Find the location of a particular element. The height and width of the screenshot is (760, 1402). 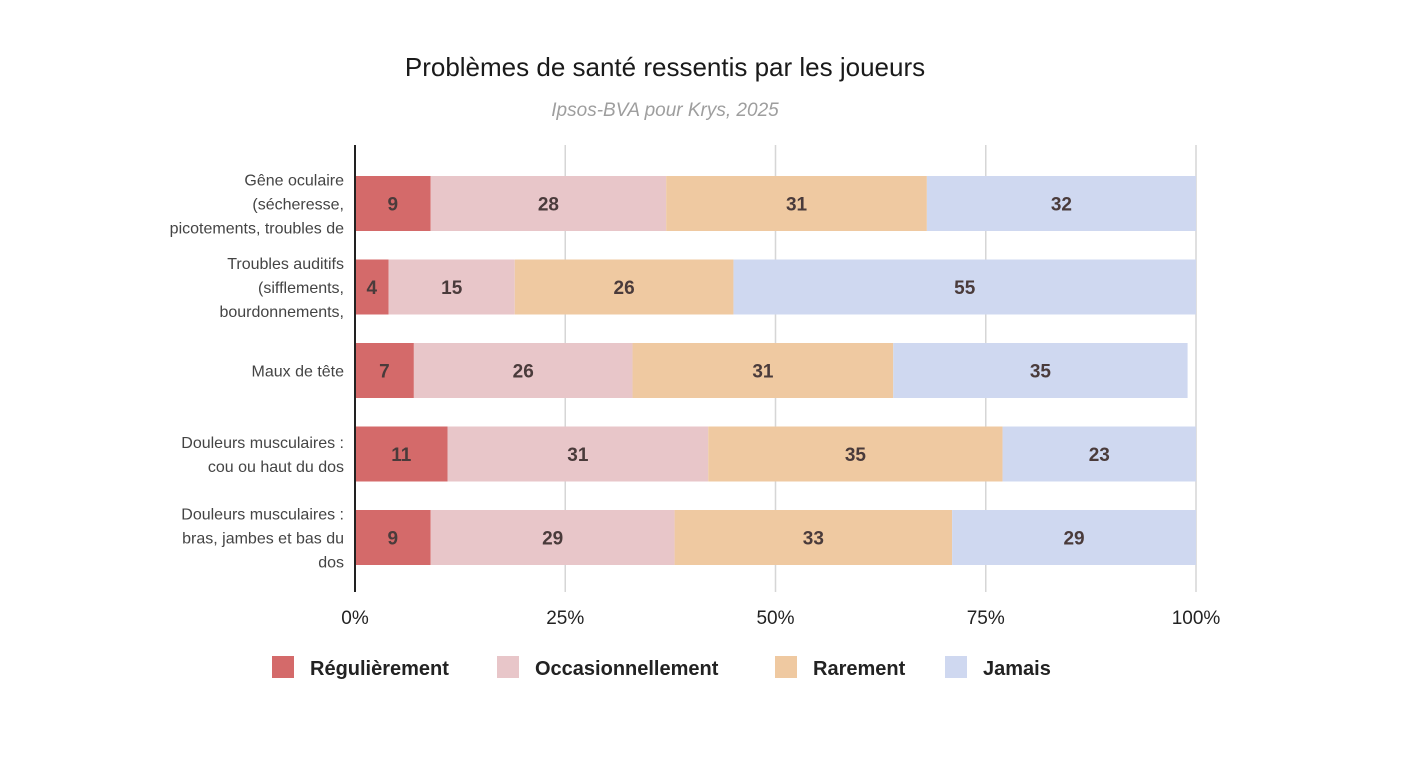

legend-item: Rarement is located at coordinates (840, 668).